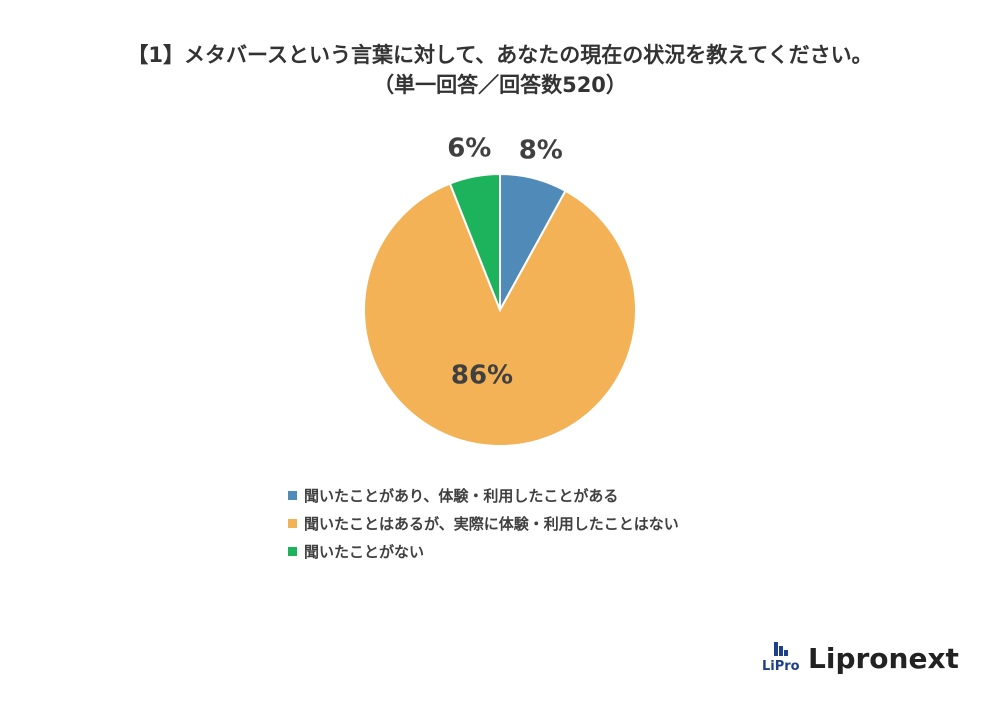 This screenshot has width=1000, height=707. Describe the element at coordinates (781, 666) in the screenshot. I see `logo-text: LiPro` at that location.